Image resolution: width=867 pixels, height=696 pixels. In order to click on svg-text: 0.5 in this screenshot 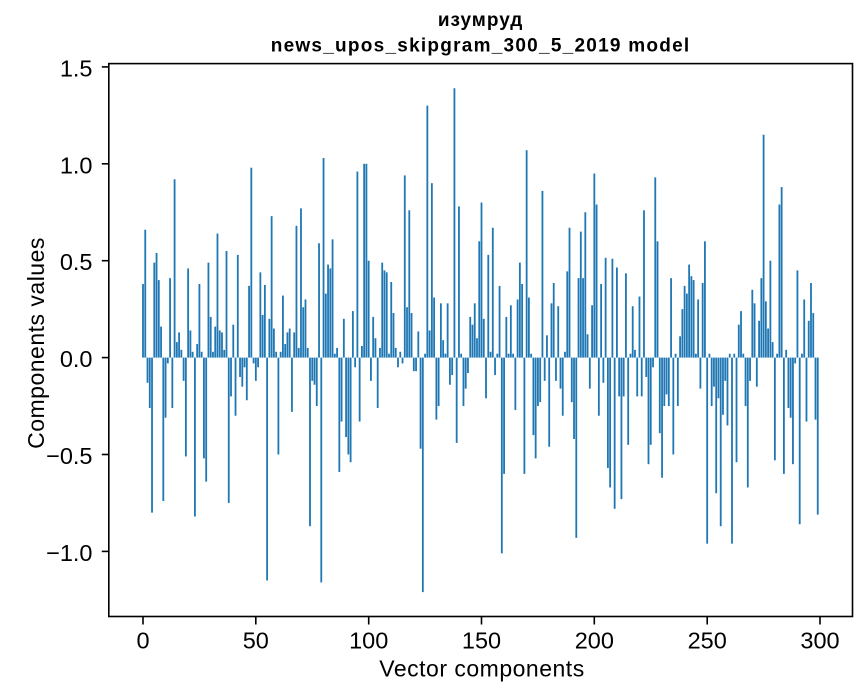, I will do `click(76, 262)`.